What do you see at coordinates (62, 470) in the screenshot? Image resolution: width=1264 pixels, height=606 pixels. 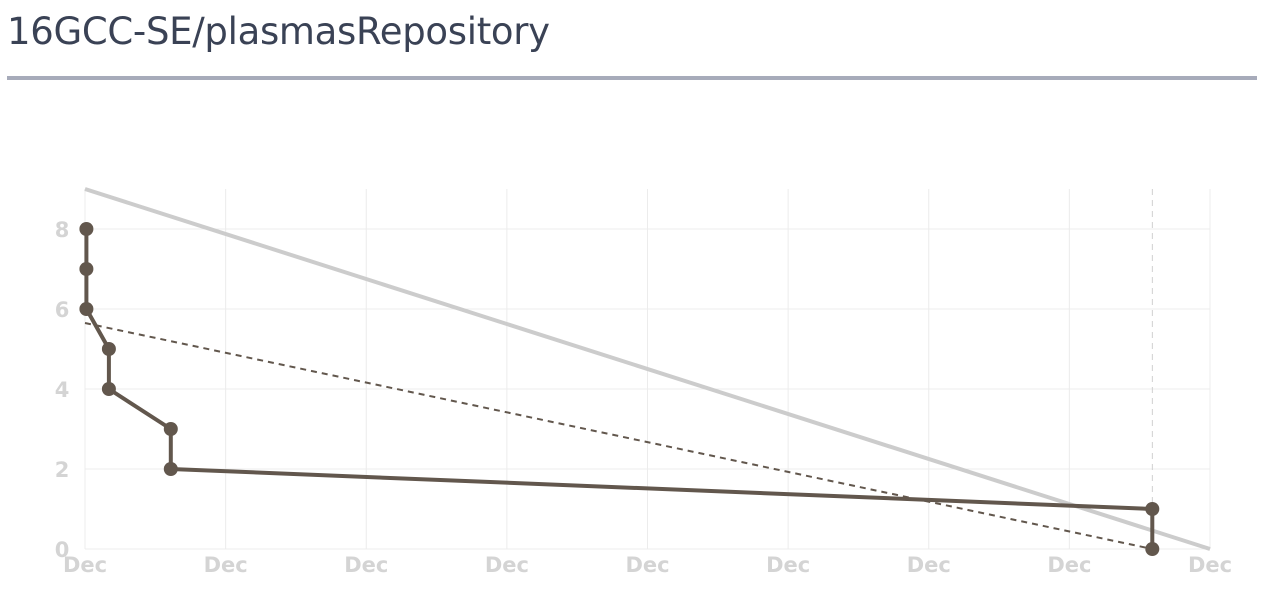 I see `y-tick-label: 2` at bounding box center [62, 470].